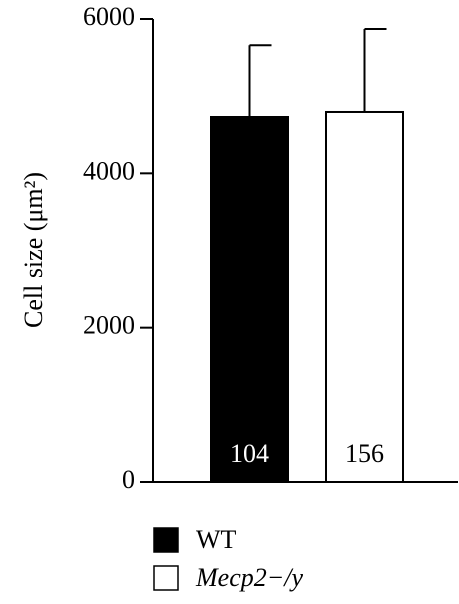 The width and height of the screenshot is (459, 604). I want to click on bar-label: 104, so click(249, 453).